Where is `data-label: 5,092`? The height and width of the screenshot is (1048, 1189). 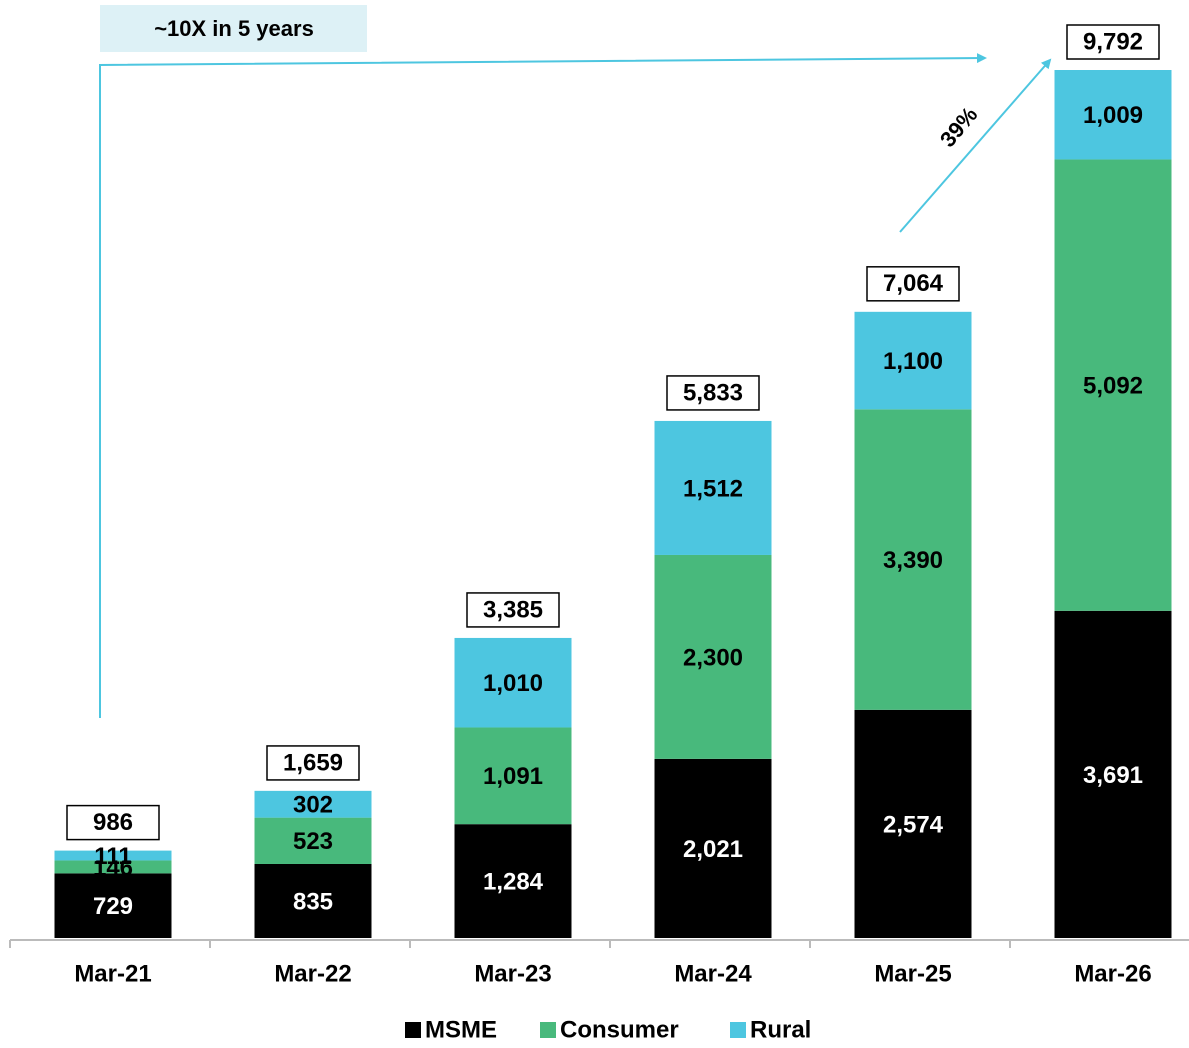 data-label: 5,092 is located at coordinates (1113, 385).